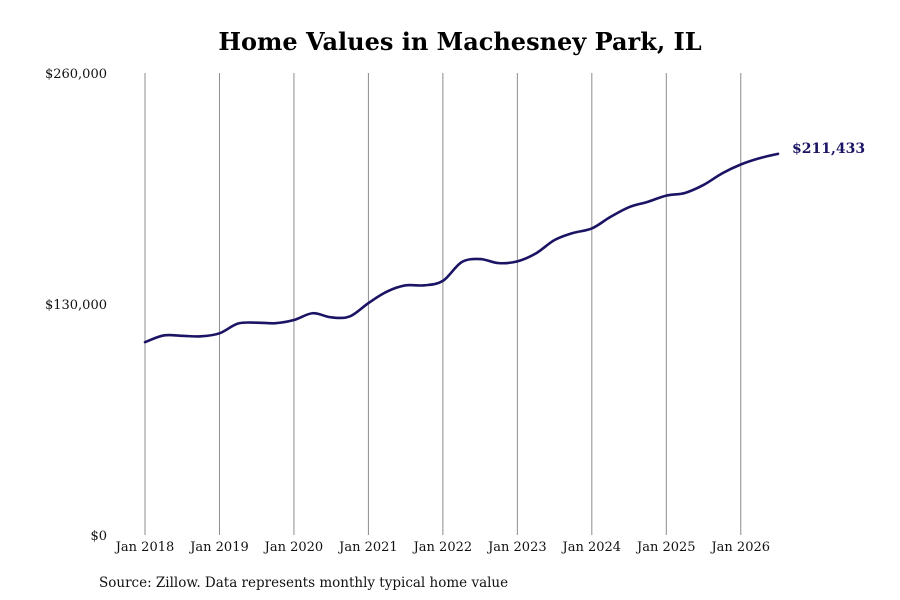  What do you see at coordinates (218, 547) in the screenshot?
I see `x-tick-label: Jan 2019` at bounding box center [218, 547].